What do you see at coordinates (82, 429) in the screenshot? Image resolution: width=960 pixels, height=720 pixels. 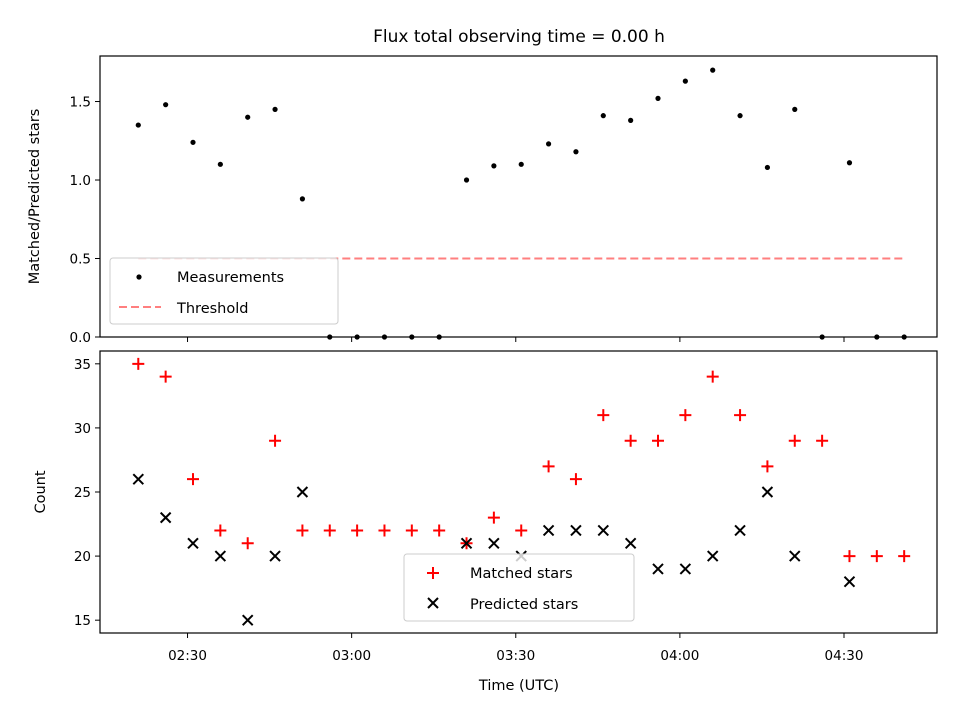 I see `bottom-ytick-label: 30` at bounding box center [82, 429].